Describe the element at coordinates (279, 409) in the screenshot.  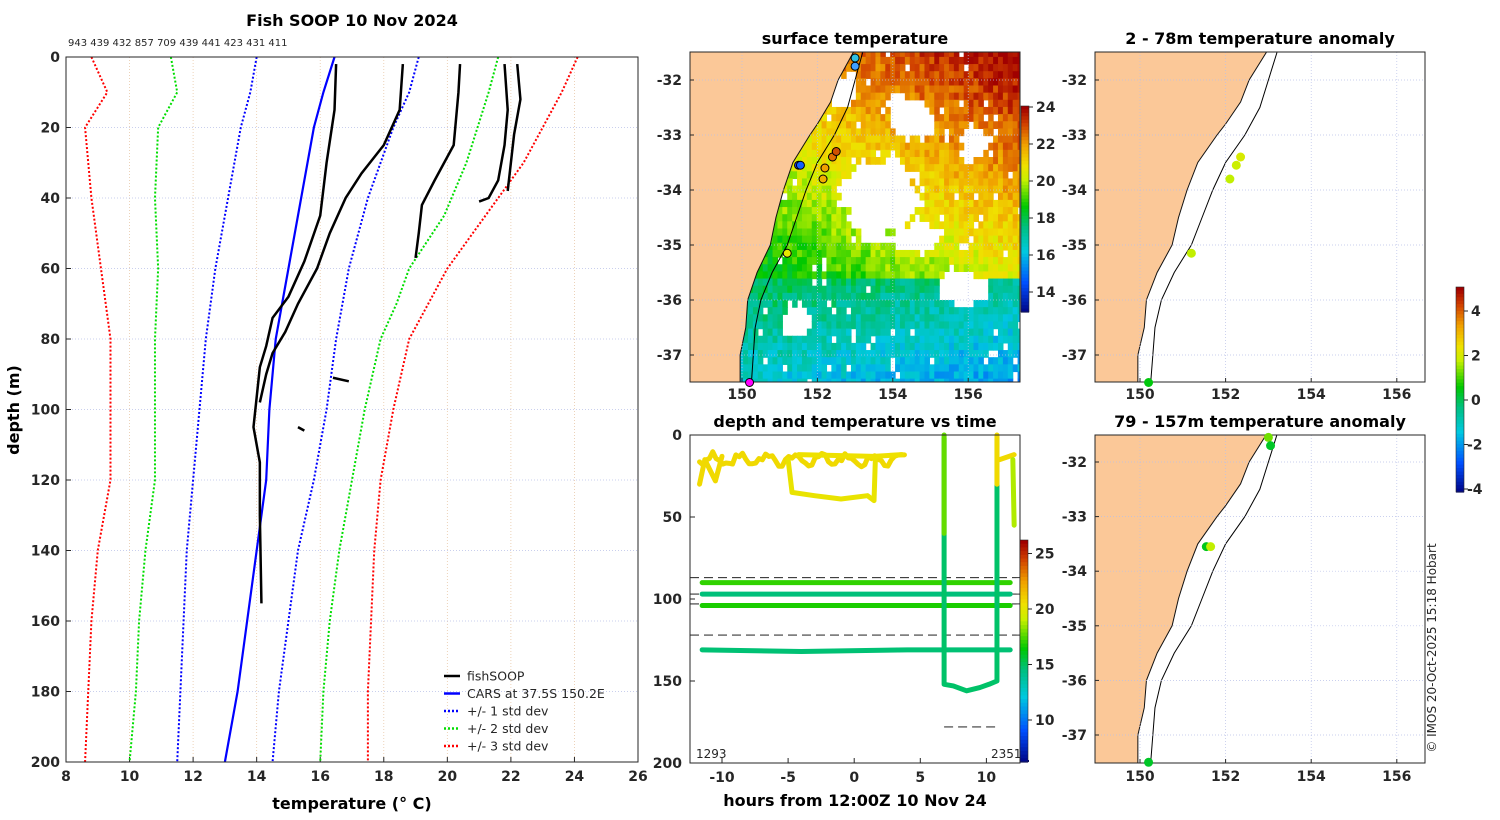
I see `series-line-cars` at that location.